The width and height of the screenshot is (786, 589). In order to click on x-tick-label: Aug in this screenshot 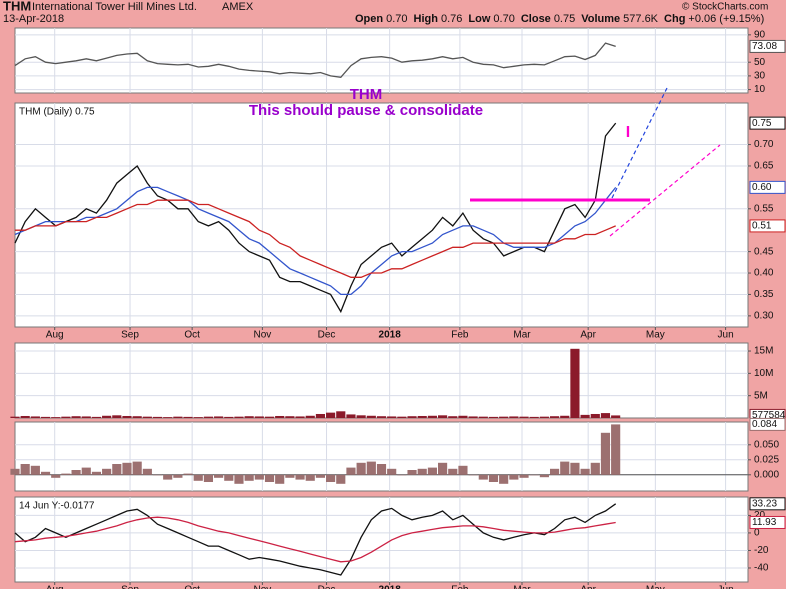, I will do `click(55, 587)`.